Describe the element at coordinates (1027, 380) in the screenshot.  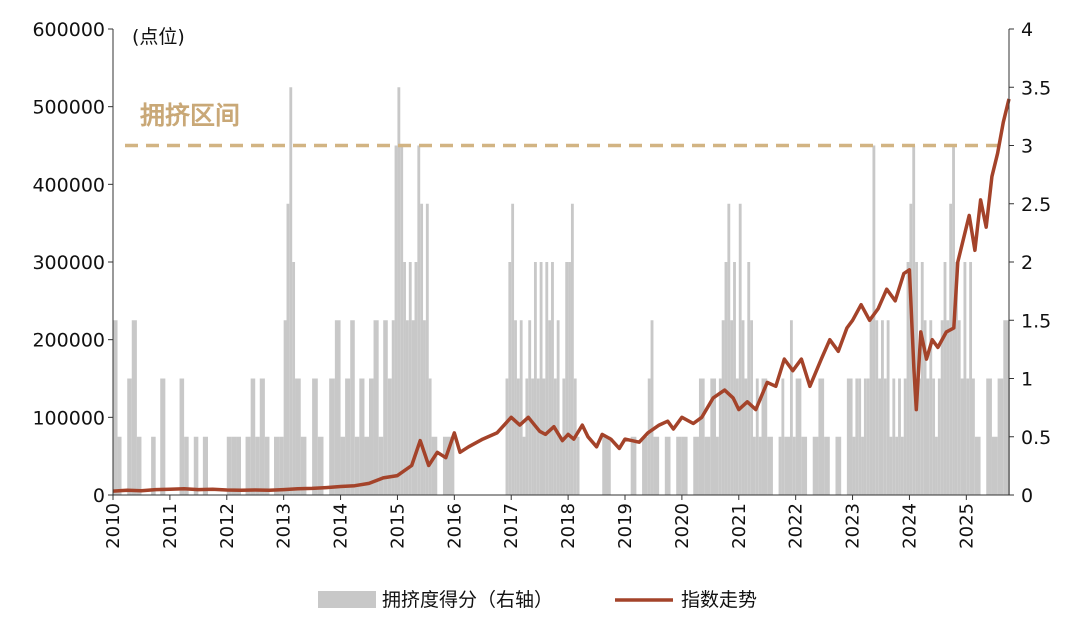
I see `right-tick-label: 1` at that location.